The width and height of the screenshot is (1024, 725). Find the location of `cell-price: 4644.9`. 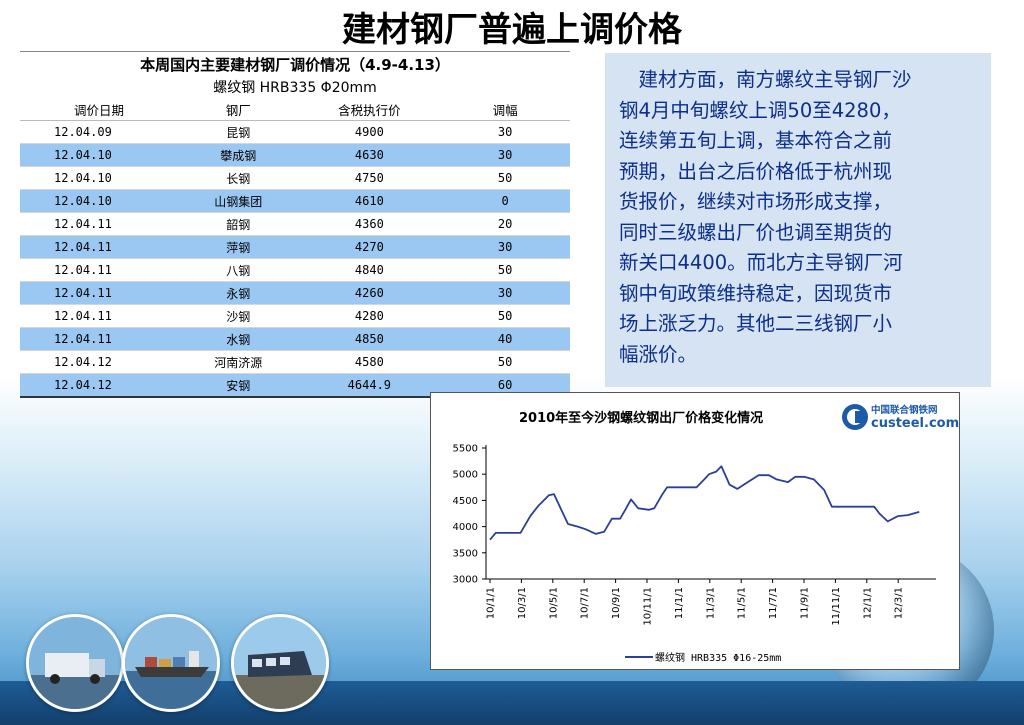

cell-price: 4644.9 is located at coordinates (369, 385).